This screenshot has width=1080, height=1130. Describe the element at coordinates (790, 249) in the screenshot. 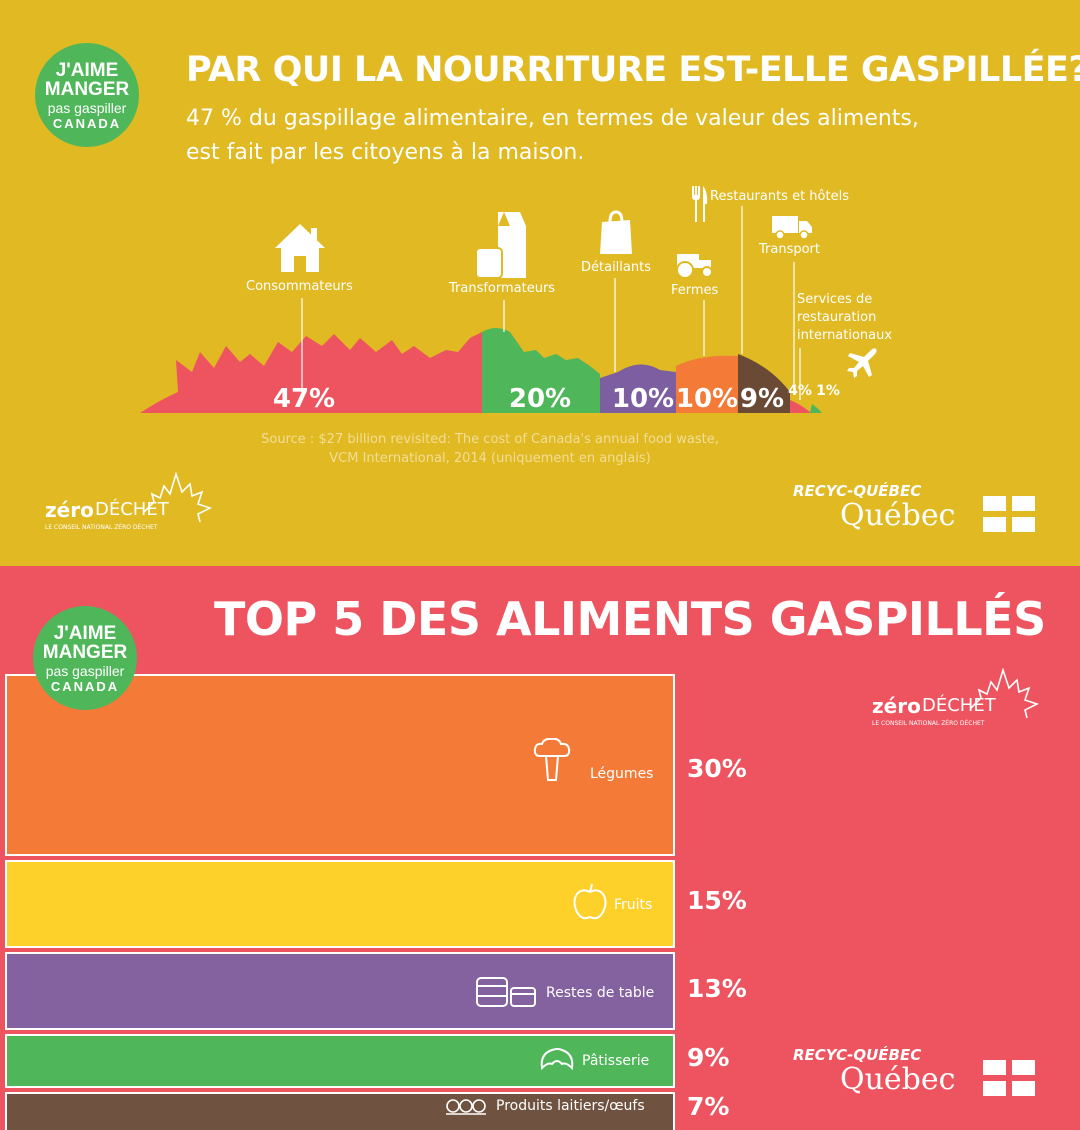

I see `label-transport: Transport` at that location.